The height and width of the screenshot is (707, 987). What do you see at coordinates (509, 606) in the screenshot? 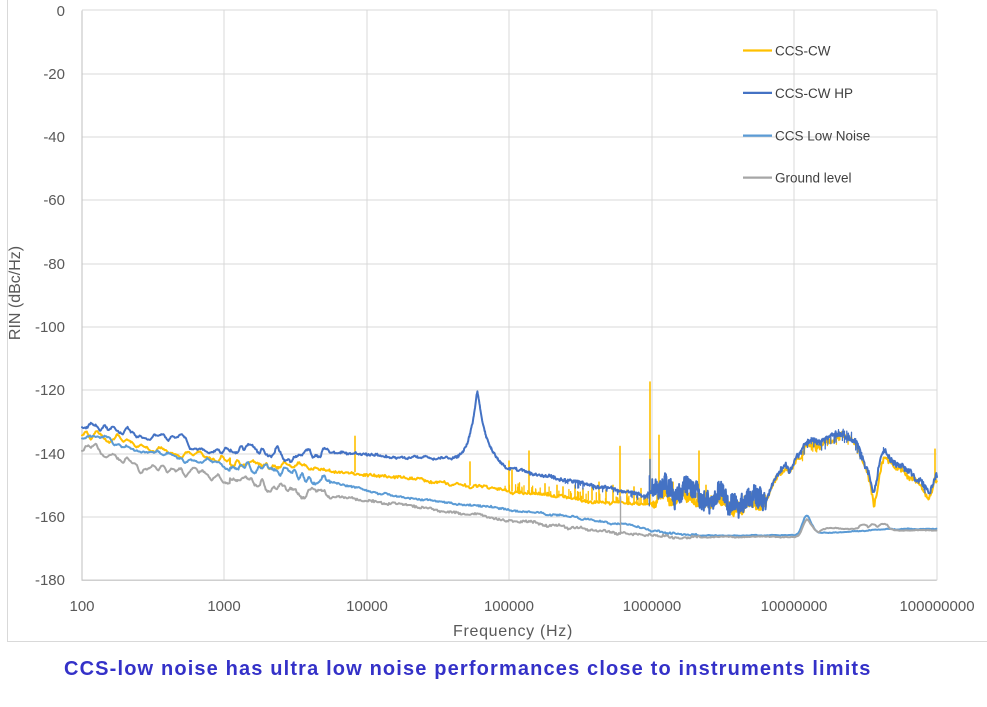
I see `svg-text: 100000` at bounding box center [509, 606].